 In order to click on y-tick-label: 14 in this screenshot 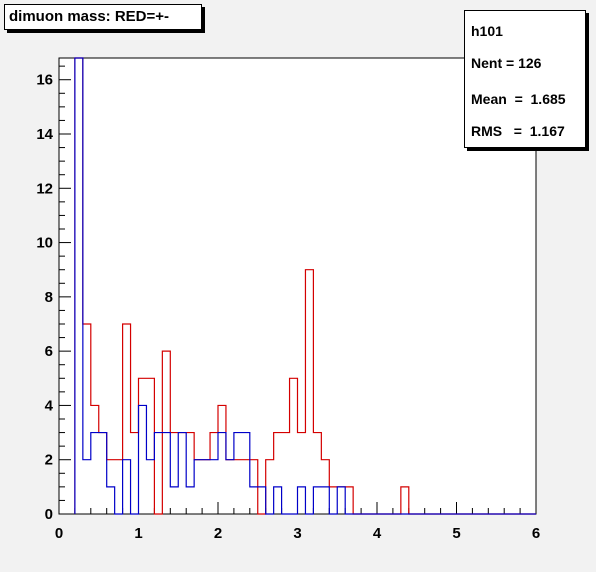, I will do `click(44, 134)`.